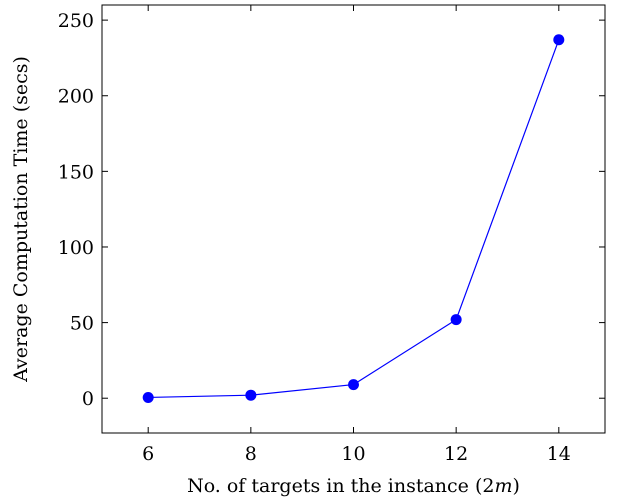  Describe the element at coordinates (76, 248) in the screenshot. I see `y-tick-label: 100` at that location.